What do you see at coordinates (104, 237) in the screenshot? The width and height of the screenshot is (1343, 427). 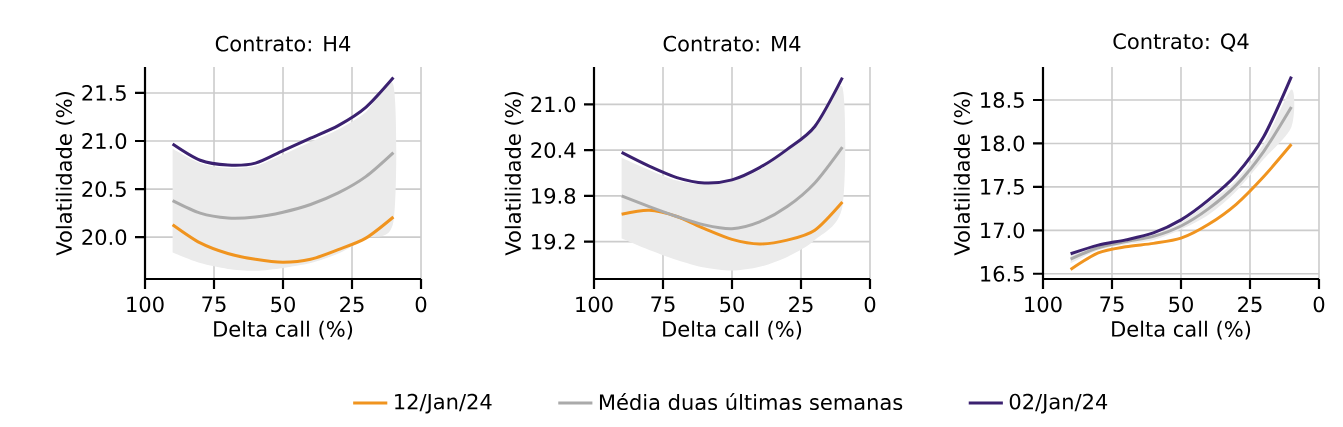 I see `y-tick-label: 20.0` at bounding box center [104, 237].